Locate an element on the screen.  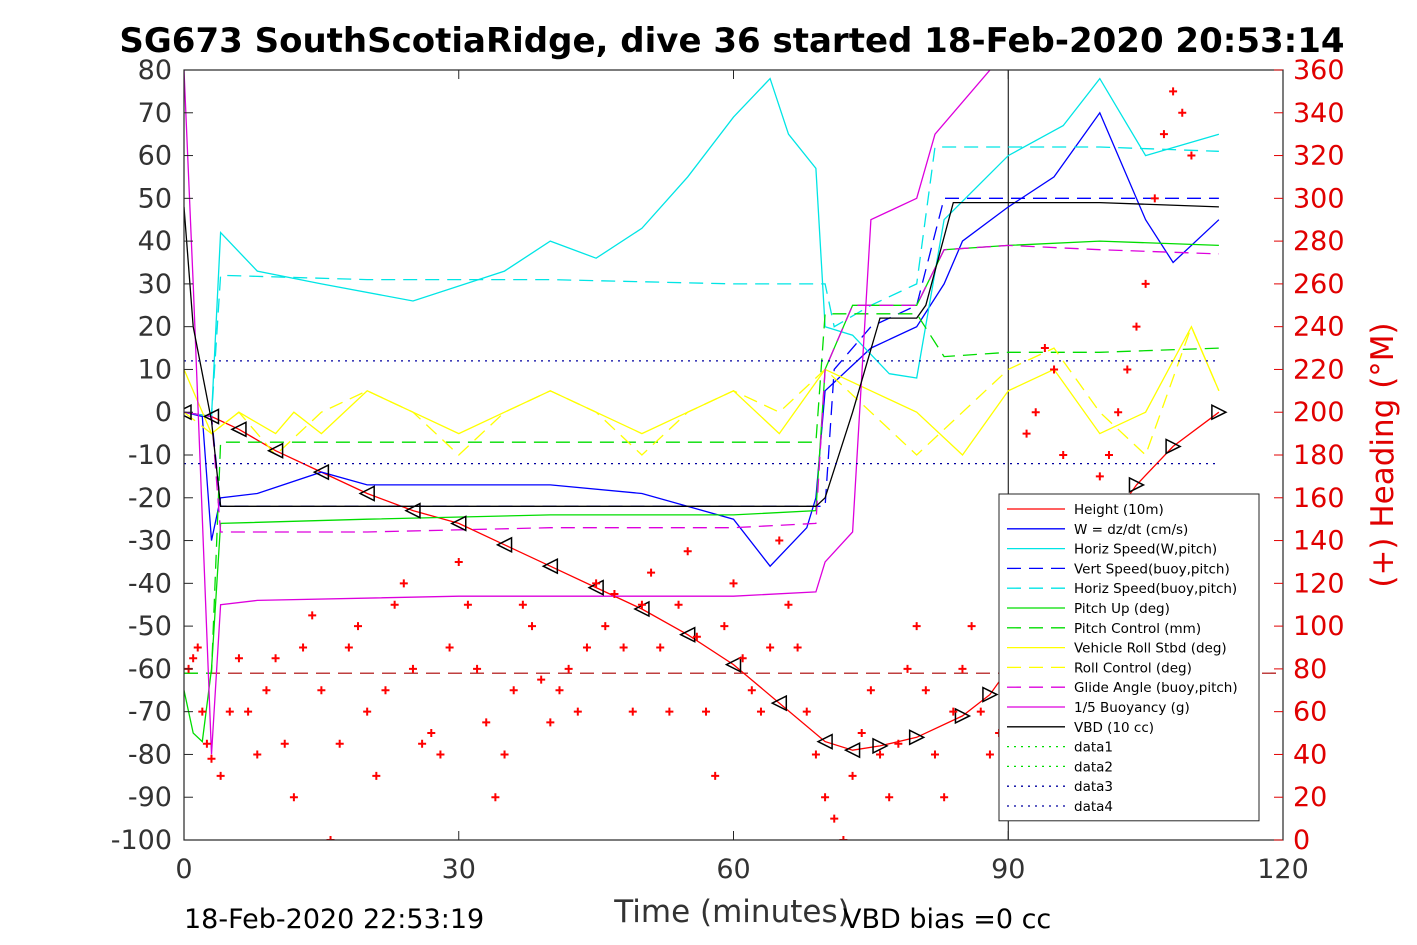
legend-entry: Height (10m) is located at coordinates (1119, 510).